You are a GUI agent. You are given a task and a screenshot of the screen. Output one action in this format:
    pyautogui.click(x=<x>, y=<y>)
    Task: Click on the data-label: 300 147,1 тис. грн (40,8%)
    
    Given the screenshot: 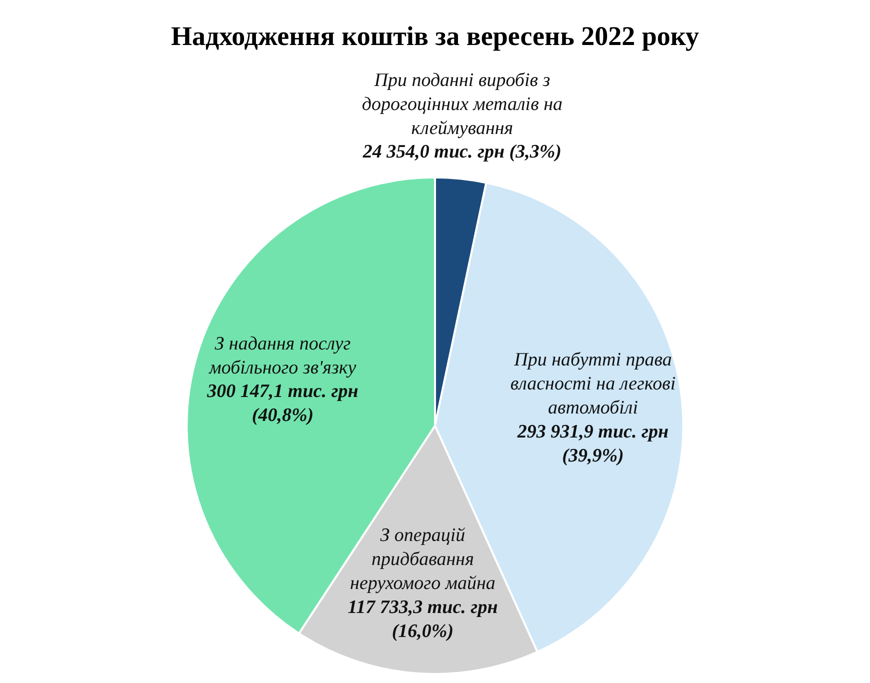 What is the action you would take?
    pyautogui.click(x=282, y=403)
    